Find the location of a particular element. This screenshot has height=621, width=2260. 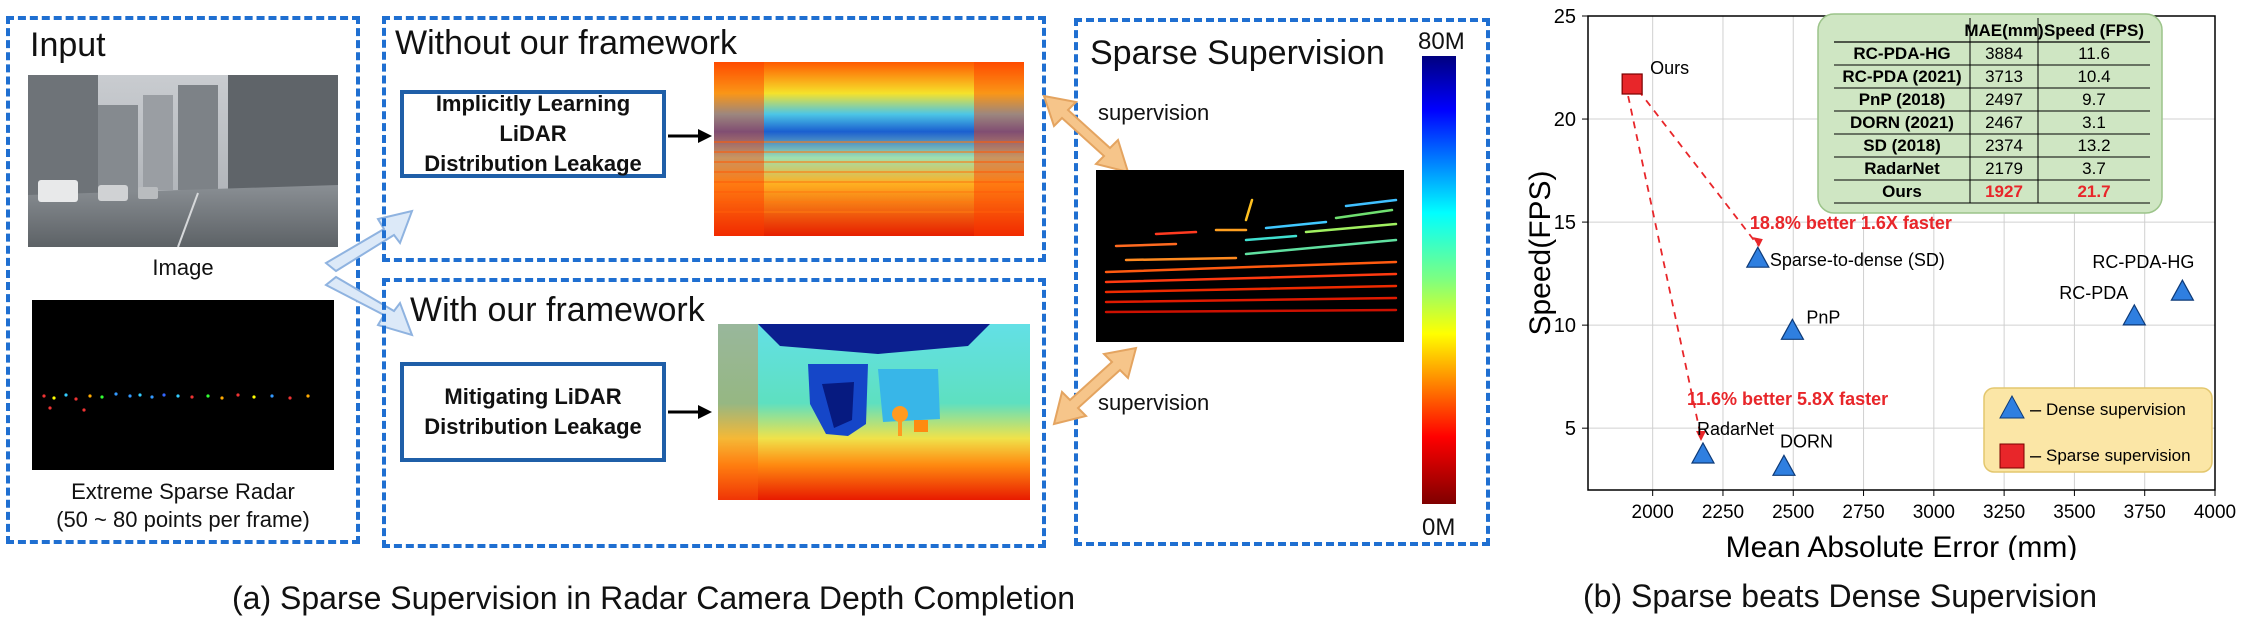

radar-caption-line1: Extreme Sparse Radar is located at coordinates (183, 491).